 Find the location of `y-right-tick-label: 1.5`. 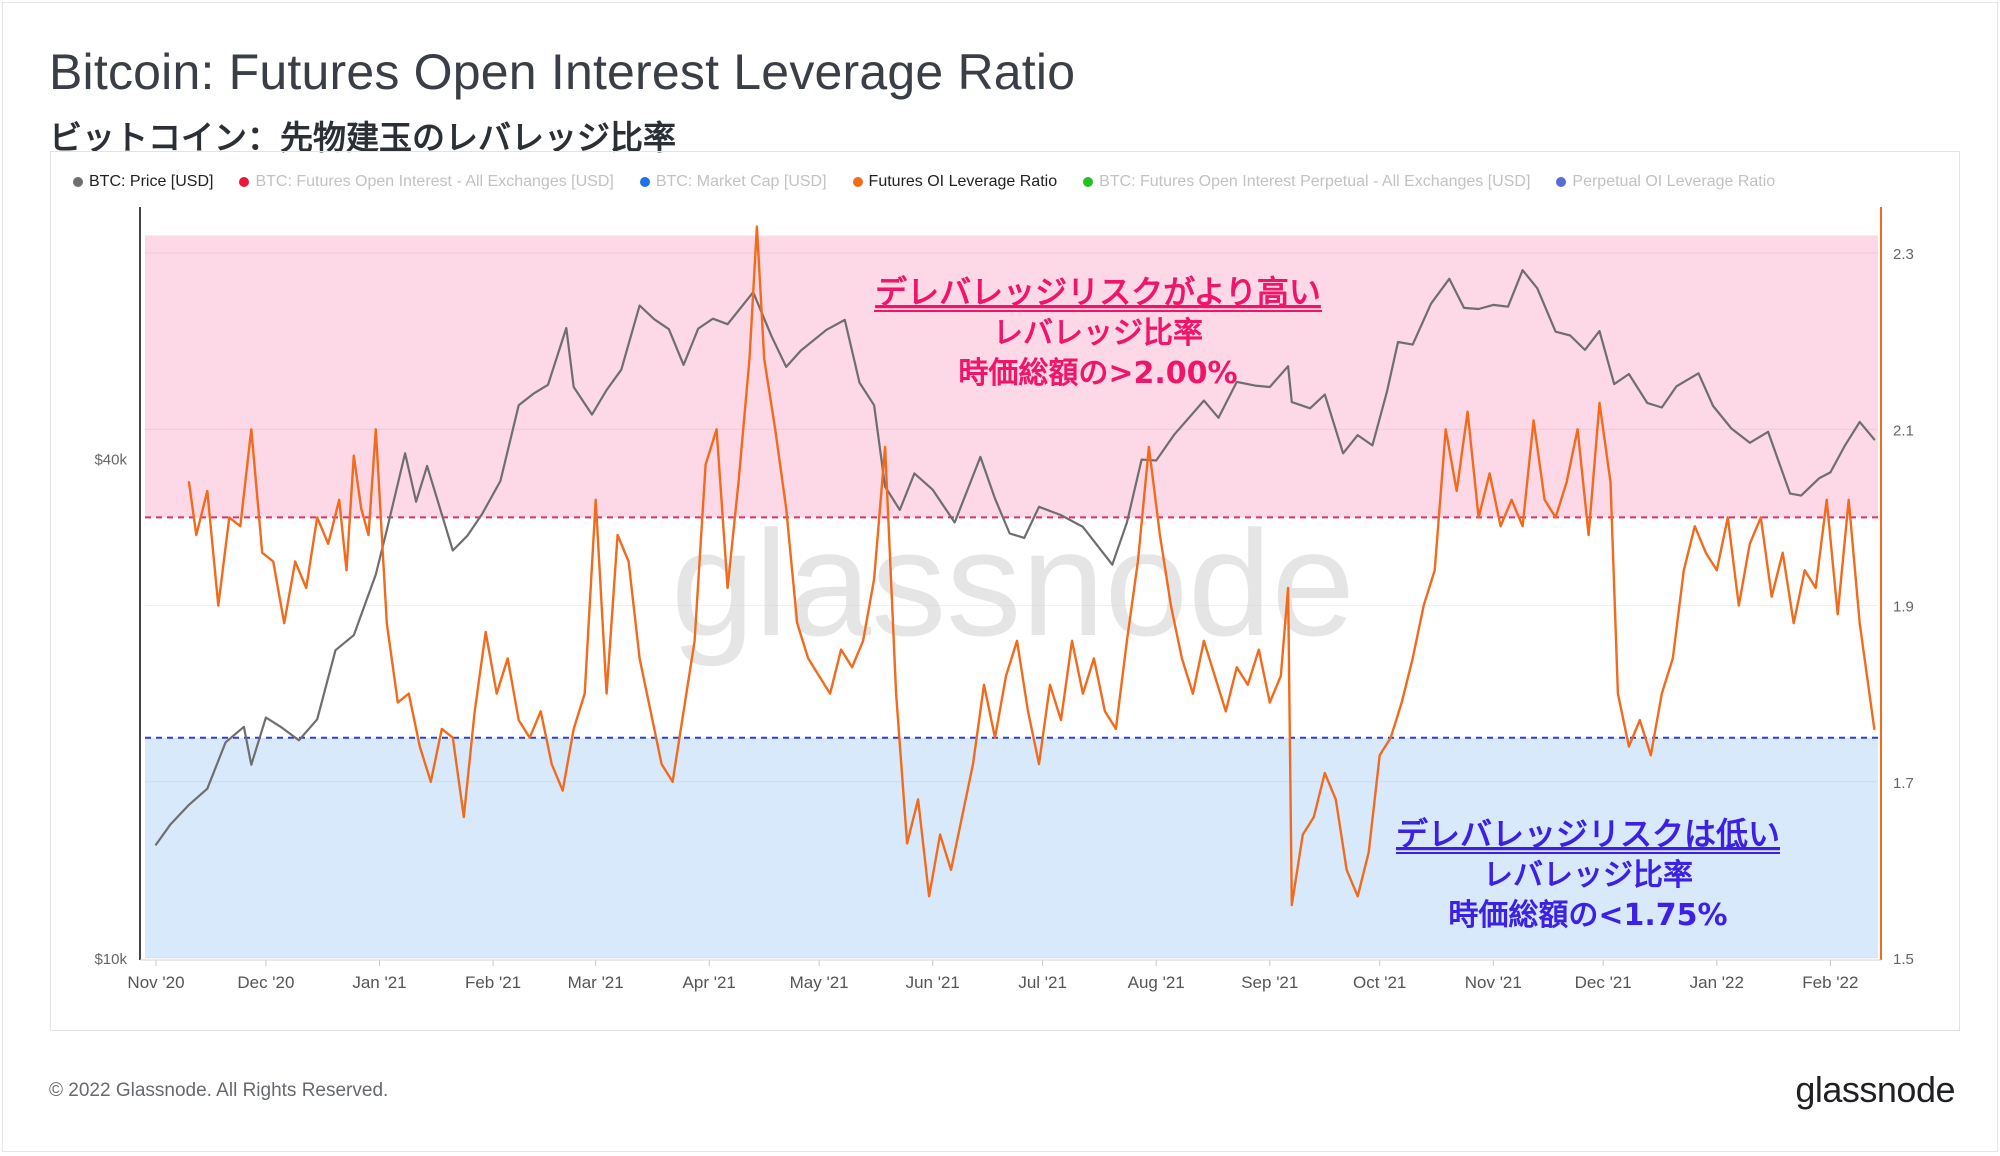

y-right-tick-label: 1.5 is located at coordinates (1903, 959).